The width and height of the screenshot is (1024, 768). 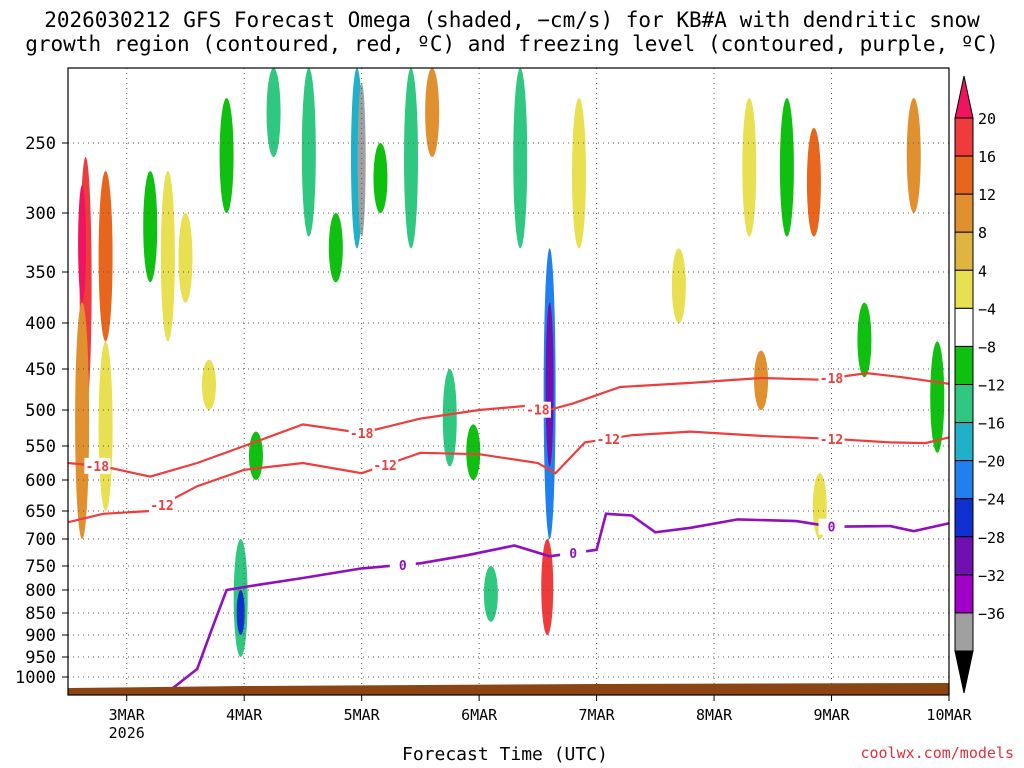 I want to click on y-tick-label: 1000, so click(x=35, y=678).